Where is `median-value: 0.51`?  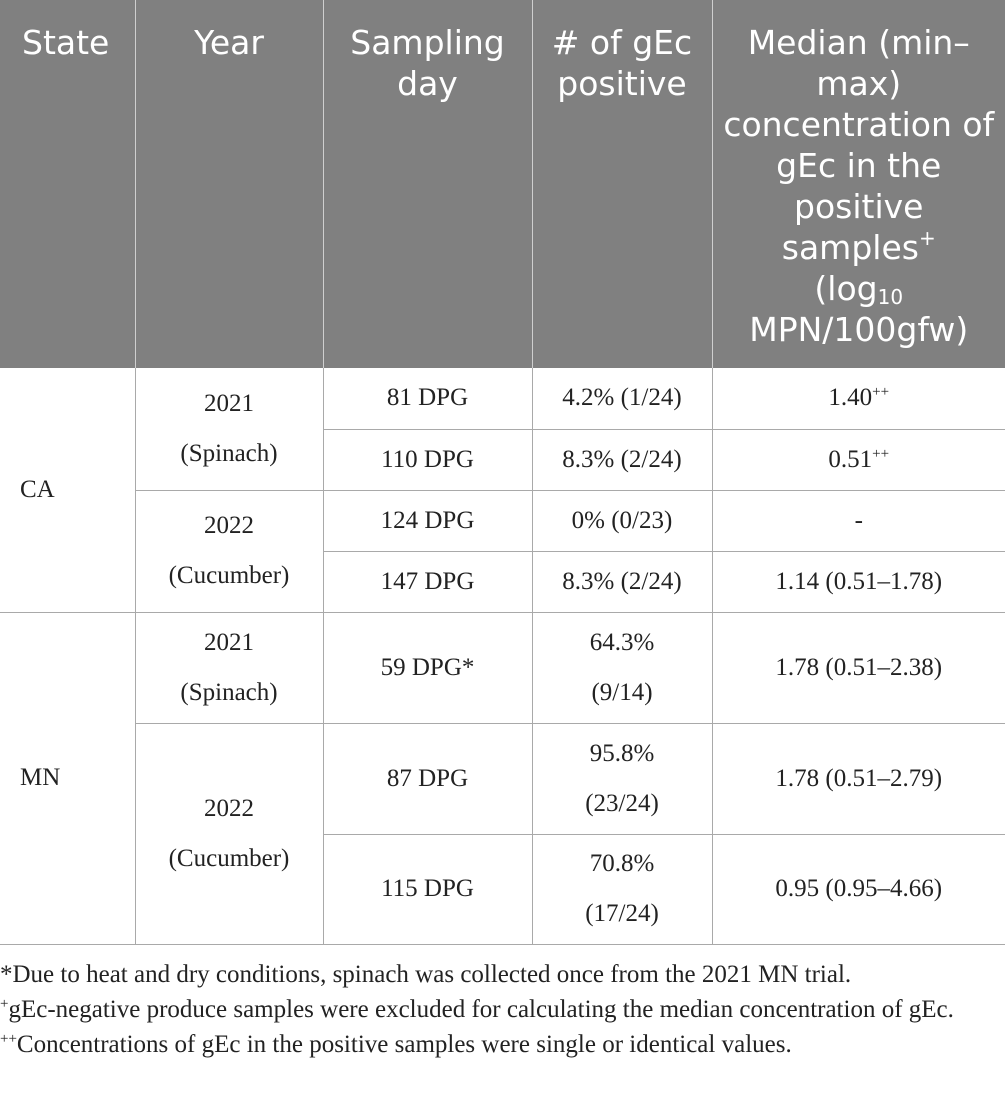 median-value: 0.51 is located at coordinates (850, 459).